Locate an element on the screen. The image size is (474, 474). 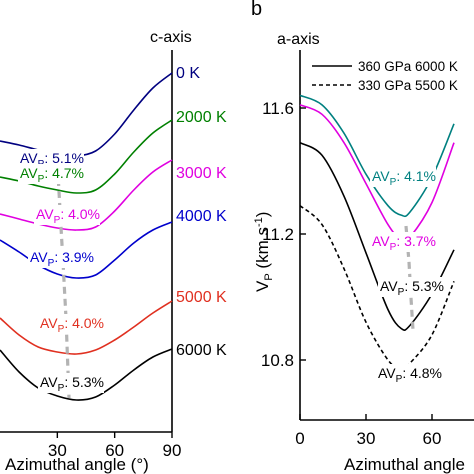
left-series-label: 5000 K is located at coordinates (201, 297).